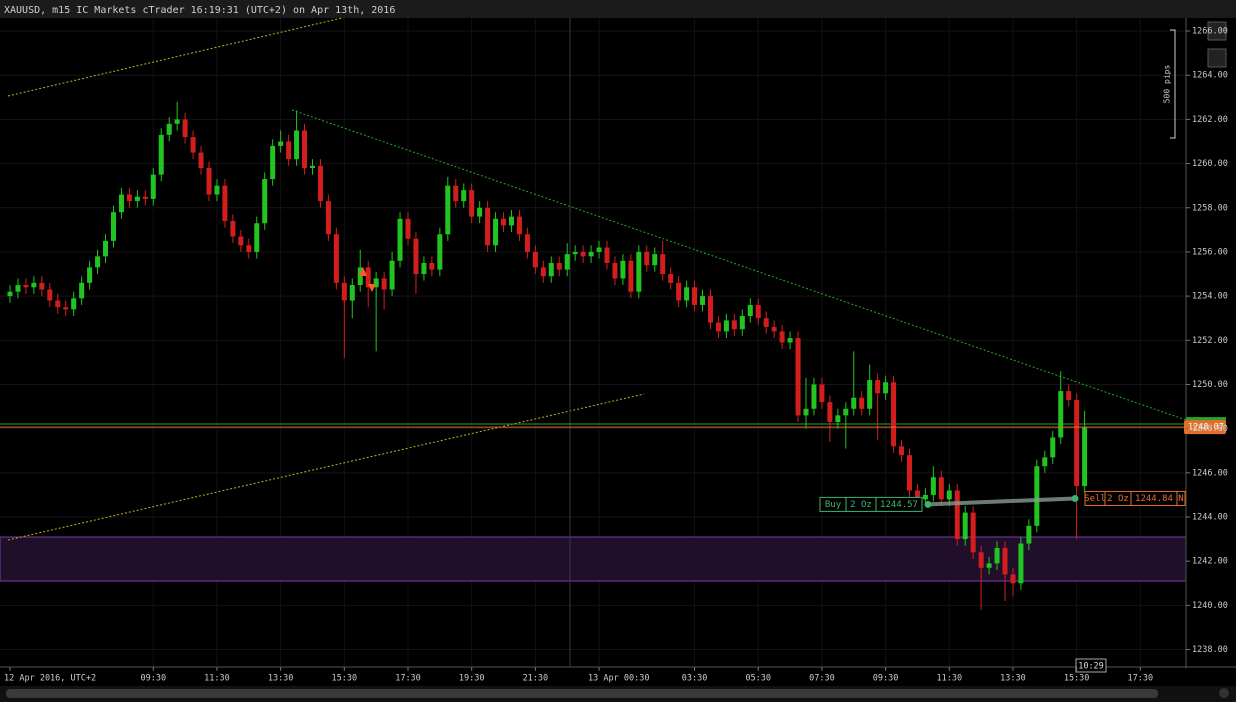 Image resolution: width=1236 pixels, height=702 pixels. Describe the element at coordinates (1210, 606) in the screenshot. I see `y-tick-label: 1240.00` at that location.